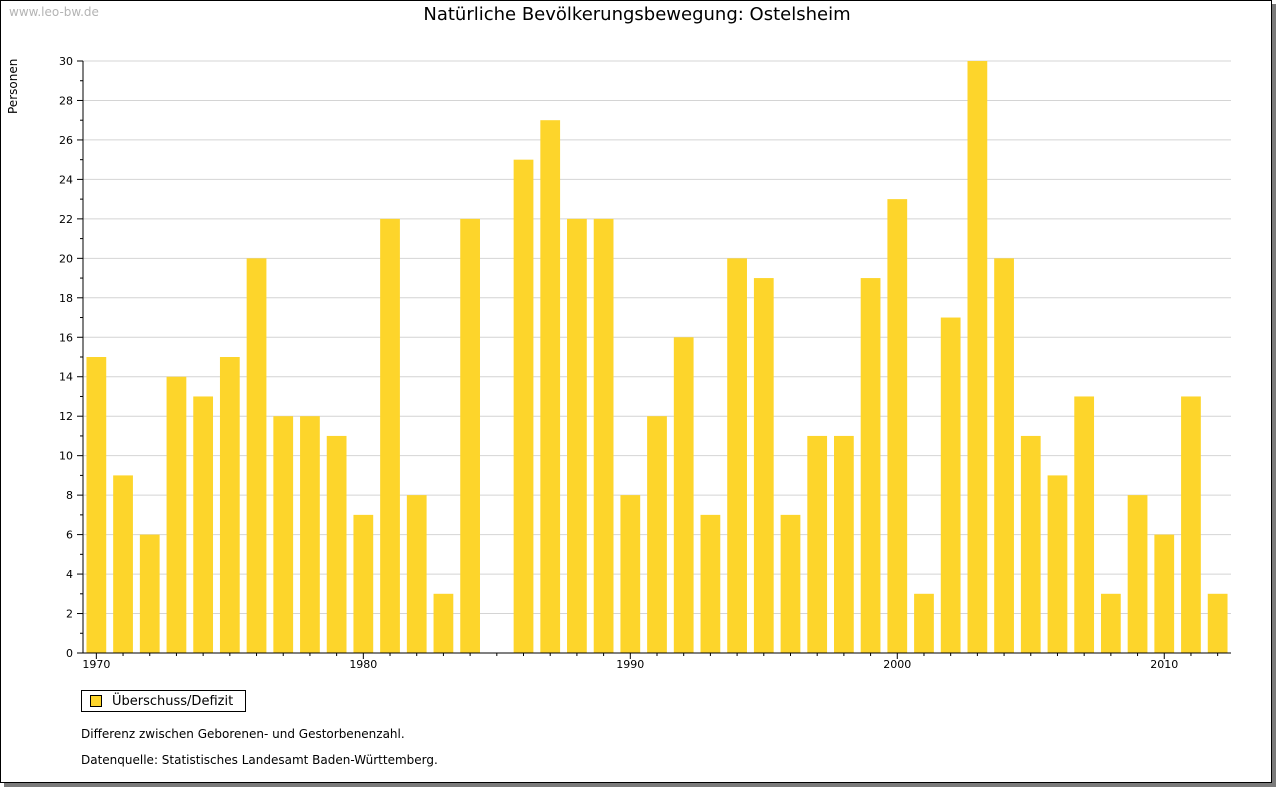  What do you see at coordinates (1164, 664) in the screenshot?
I see `x-tick-label: 2010` at bounding box center [1164, 664].